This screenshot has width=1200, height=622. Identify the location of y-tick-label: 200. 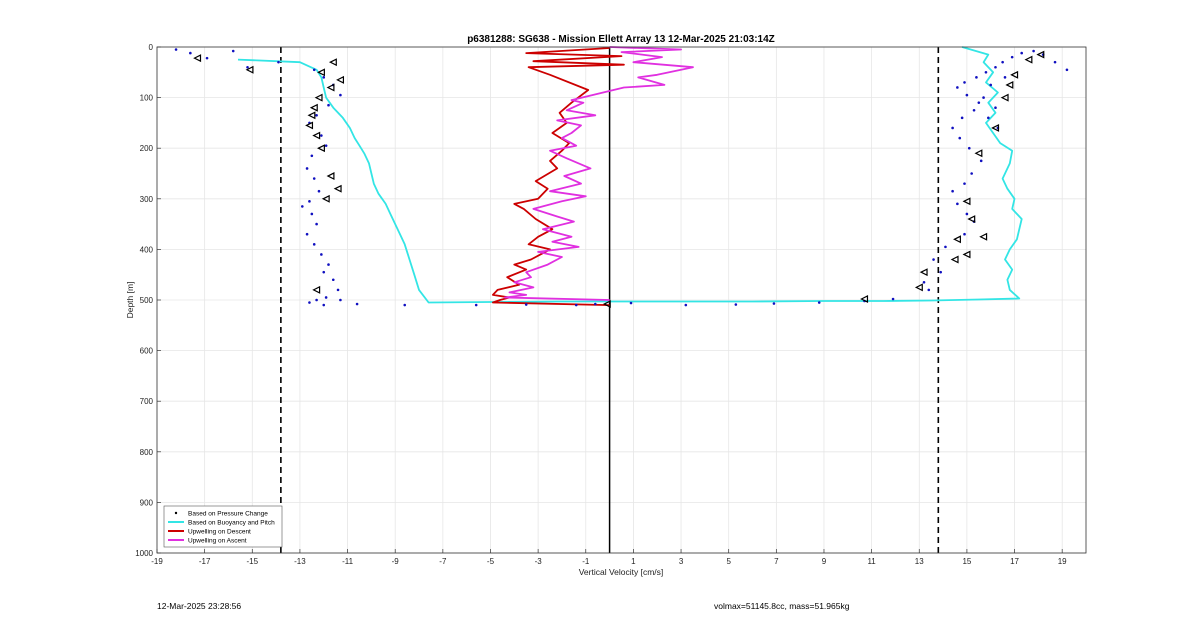
(147, 148).